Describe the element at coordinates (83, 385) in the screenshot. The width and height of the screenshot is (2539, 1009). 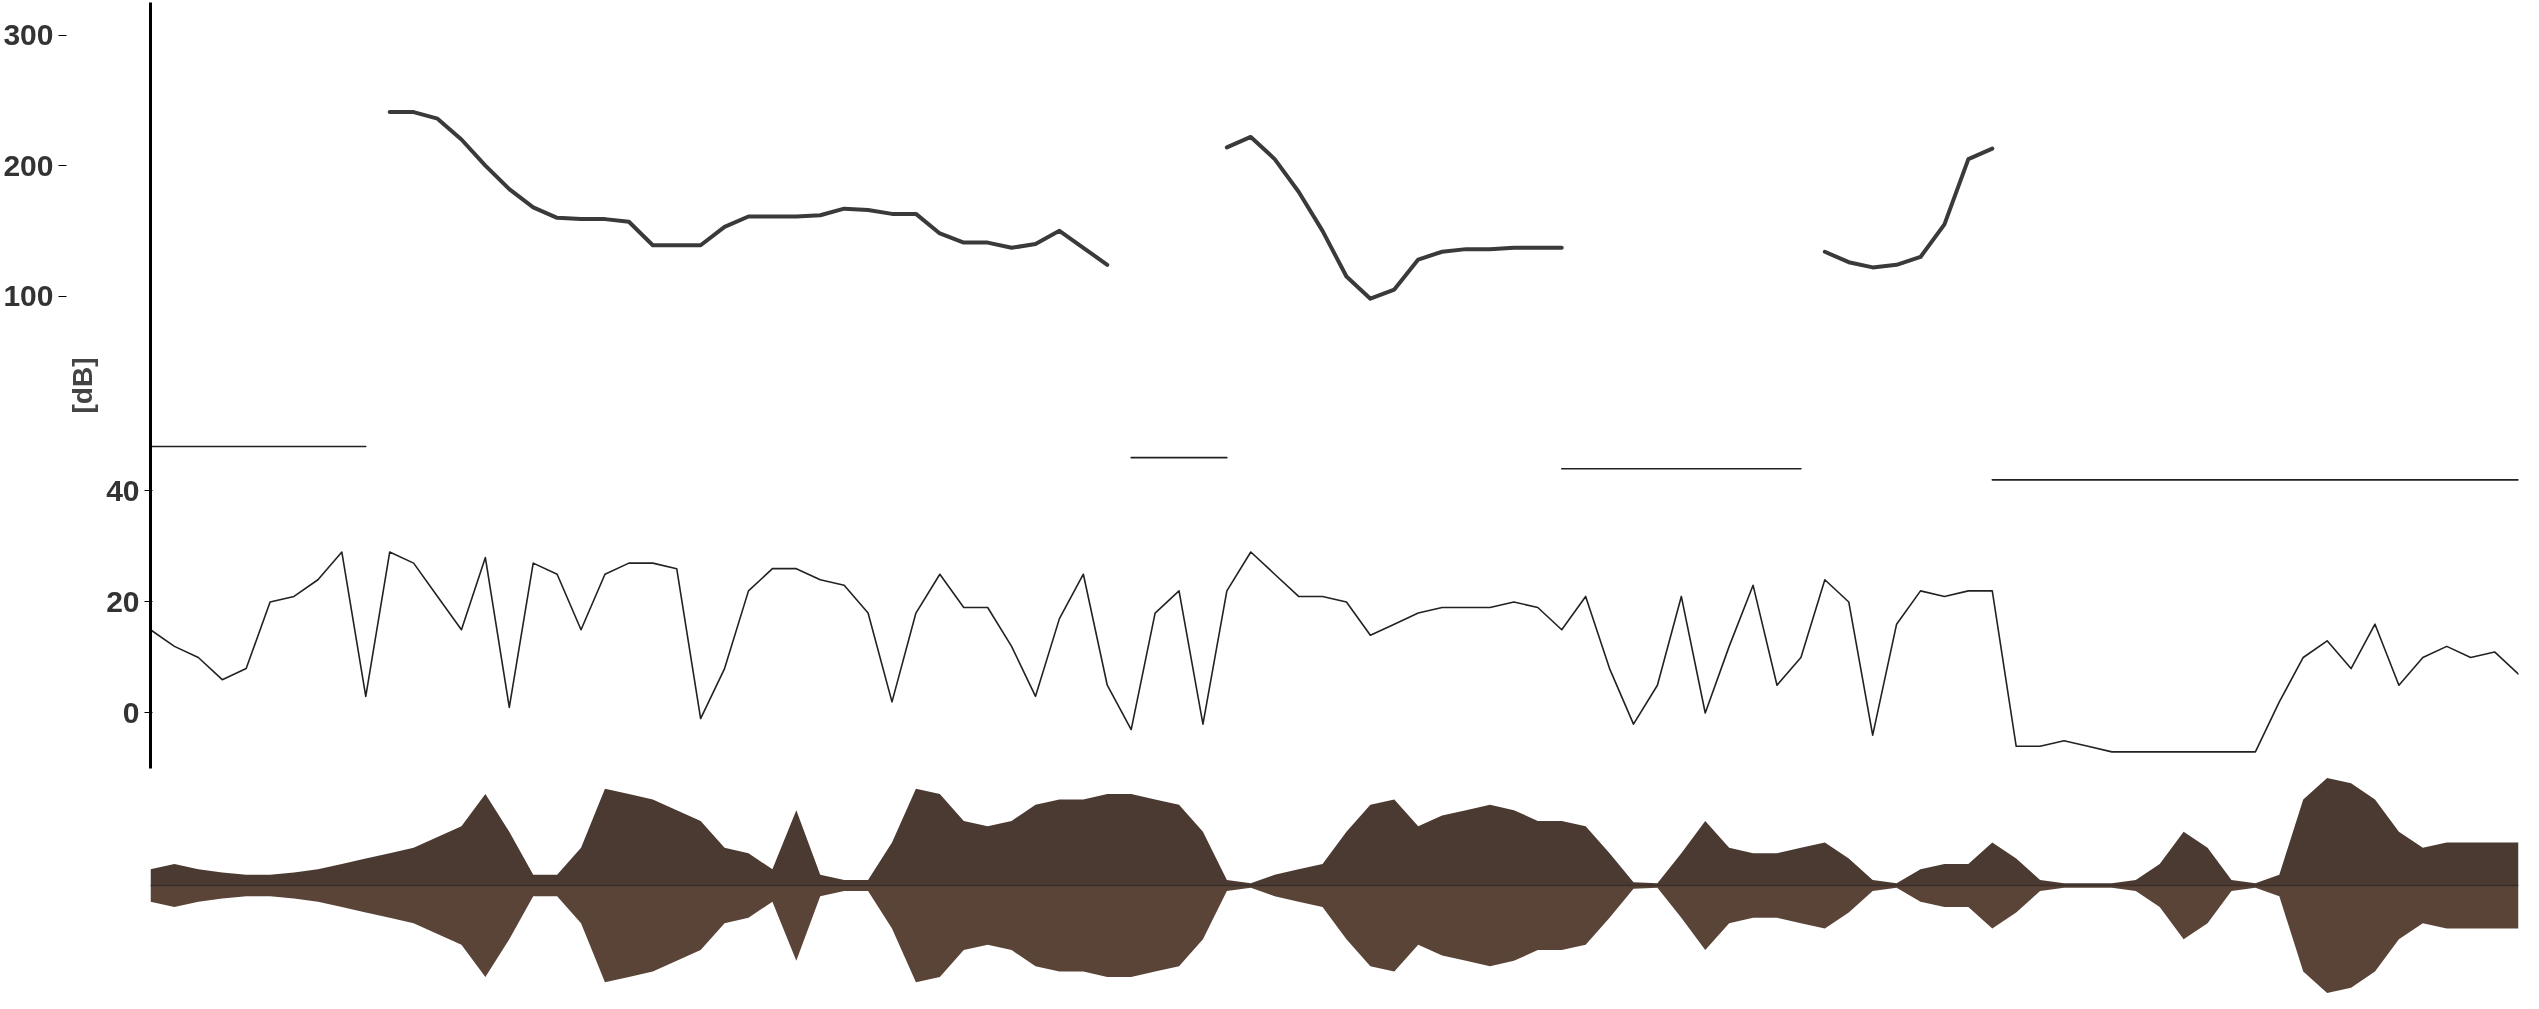
I see `y-axis-title: [dB]` at that location.